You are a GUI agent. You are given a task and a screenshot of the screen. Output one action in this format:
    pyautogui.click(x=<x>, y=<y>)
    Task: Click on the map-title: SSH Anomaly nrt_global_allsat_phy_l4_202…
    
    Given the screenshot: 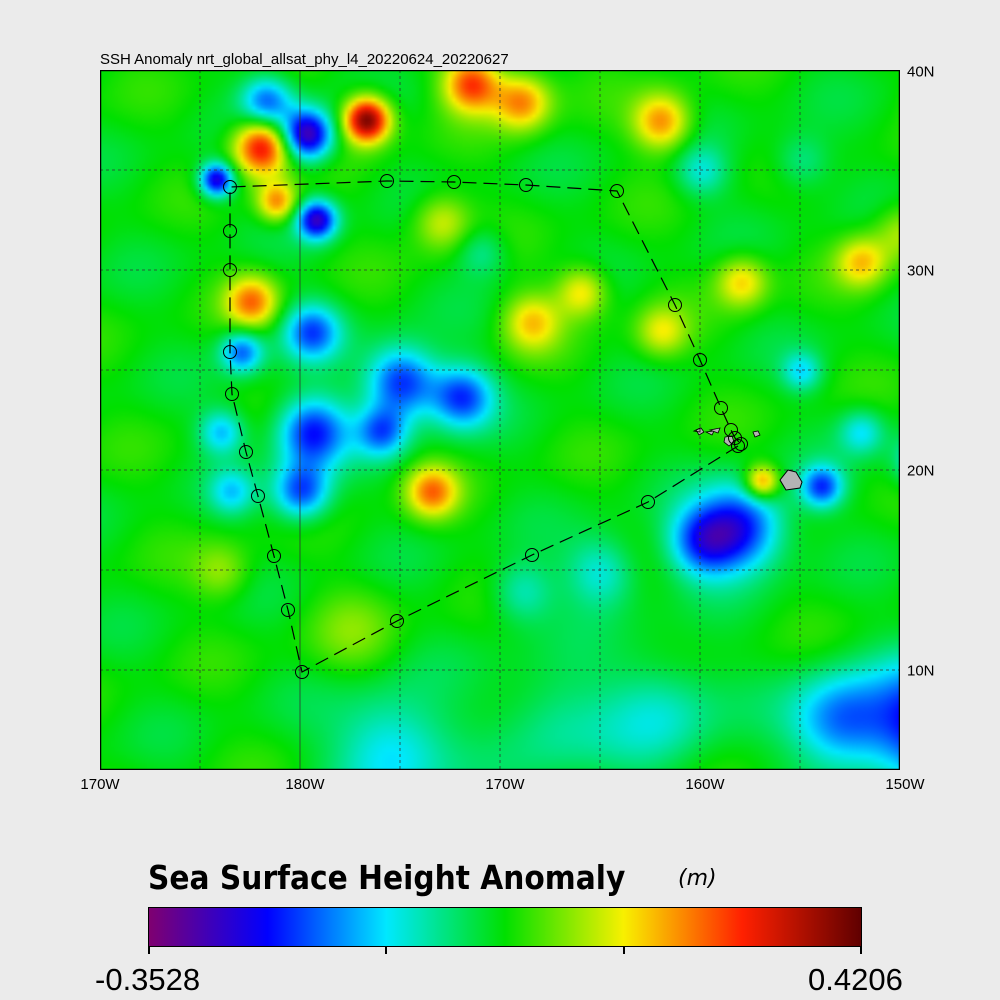 What is the action you would take?
    pyautogui.click(x=304, y=59)
    